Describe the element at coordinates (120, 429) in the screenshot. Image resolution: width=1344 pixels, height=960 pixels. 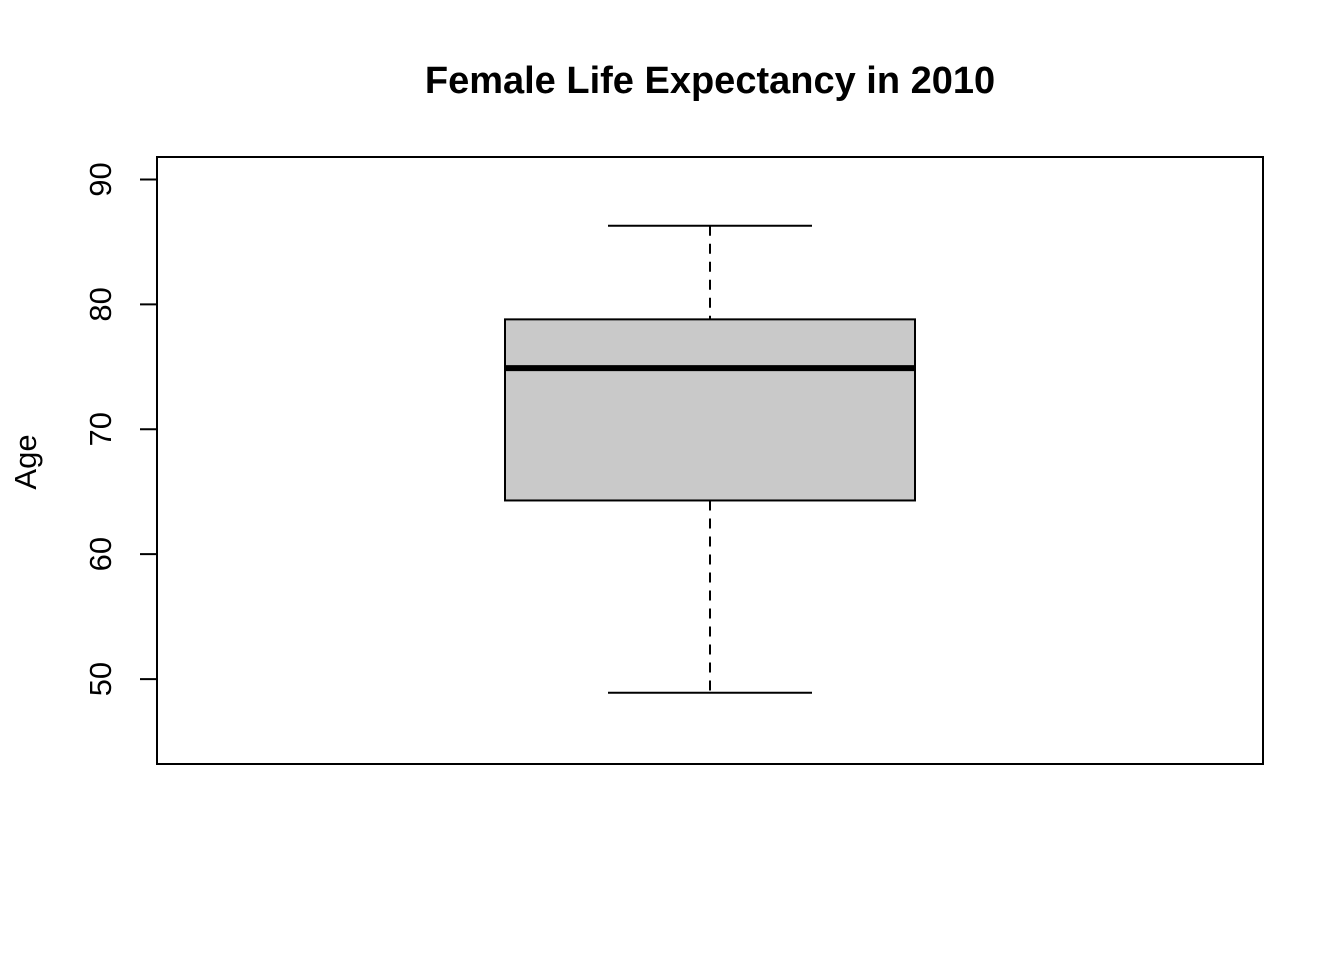
I see `y-axis: 50 60 70 80 90` at that location.